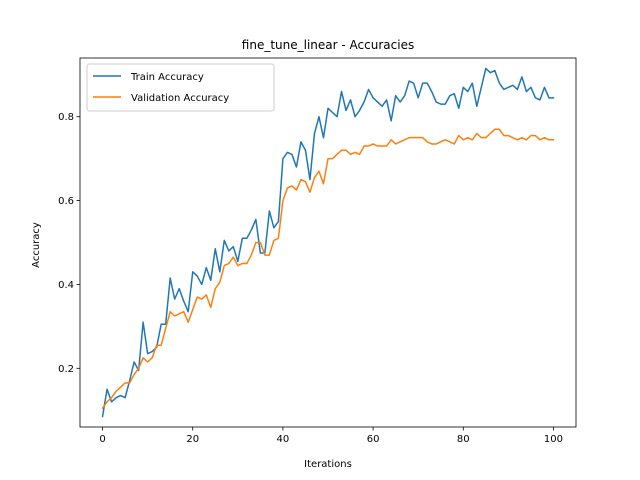 This screenshot has height=480, width=640. I want to click on legend-label-validation-accuracy: Validation Accuracy, so click(180, 98).